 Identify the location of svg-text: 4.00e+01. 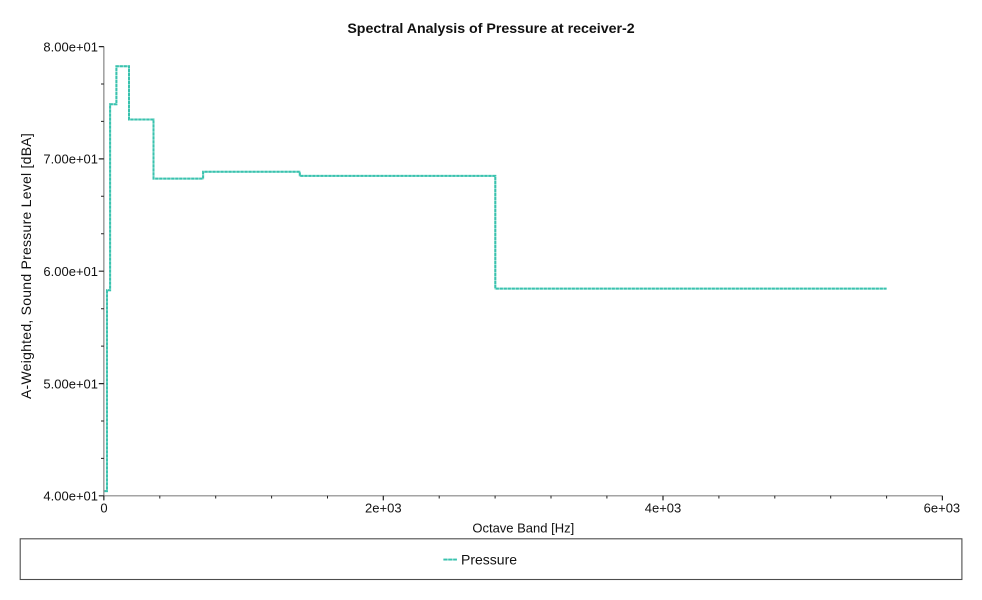
(70, 496).